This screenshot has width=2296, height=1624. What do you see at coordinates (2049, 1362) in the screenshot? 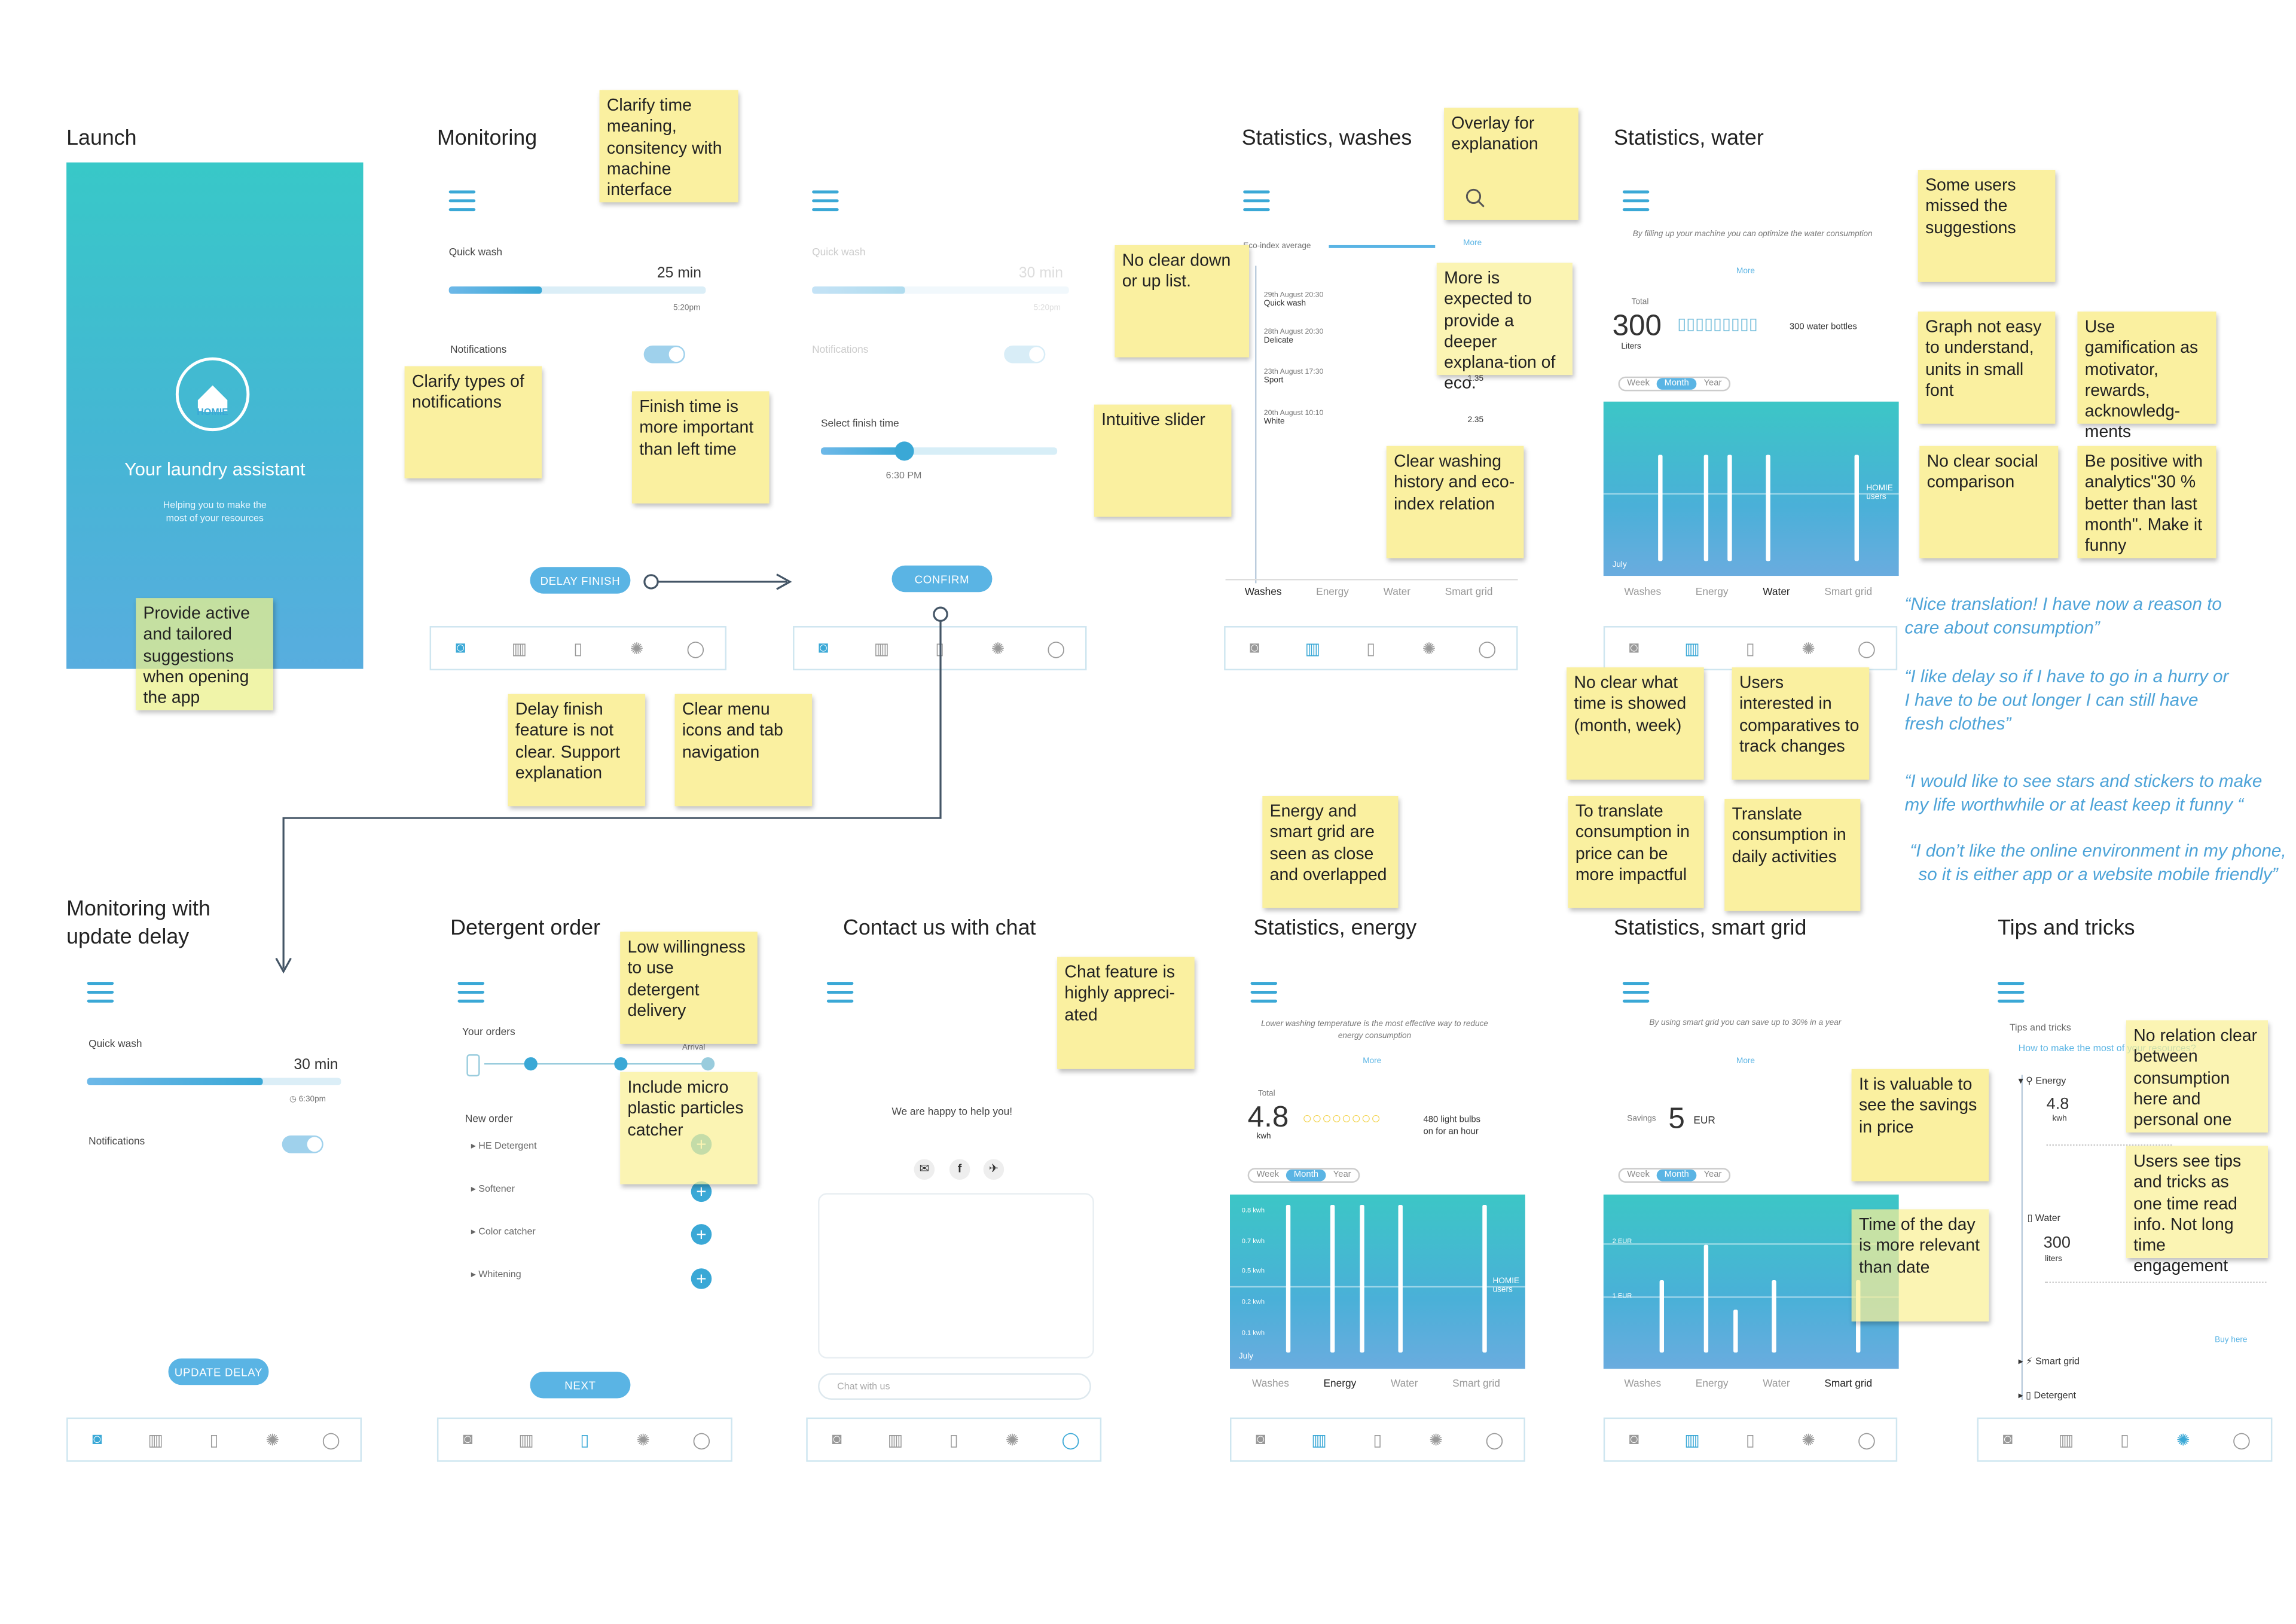
I see `tips-smartgrid: ▸ ⚡ Smart grid` at bounding box center [2049, 1362].